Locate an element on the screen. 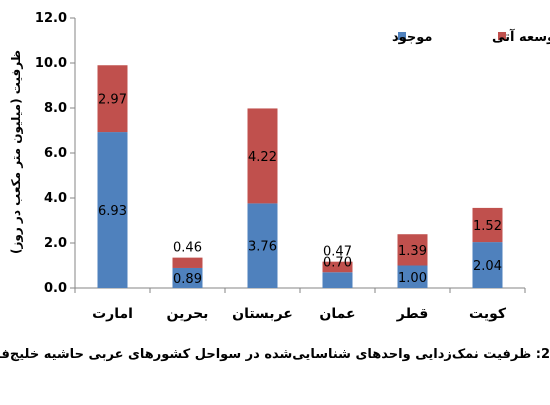 The image size is (550, 405). data-label: 3.76 is located at coordinates (262, 247).